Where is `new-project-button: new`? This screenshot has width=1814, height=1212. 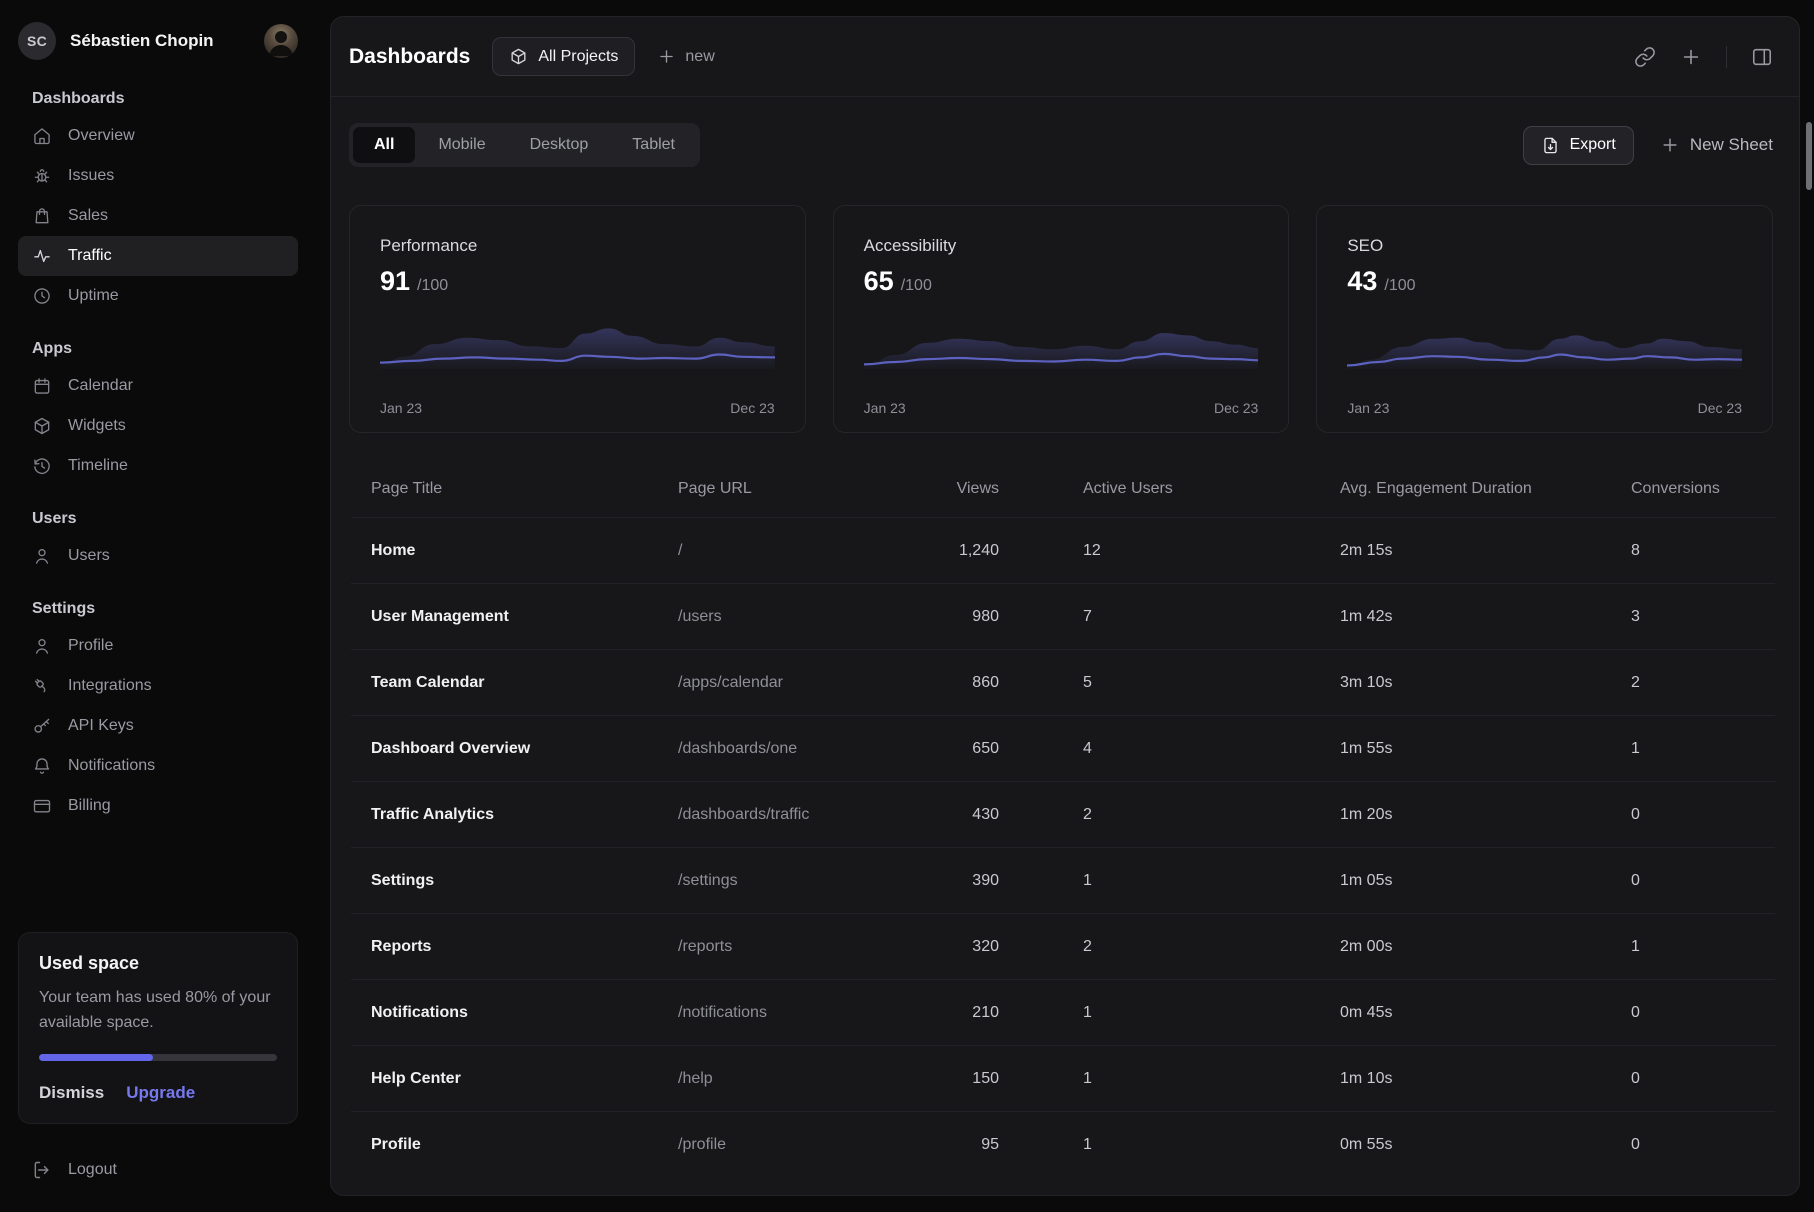
new-project-button: new is located at coordinates (686, 56).